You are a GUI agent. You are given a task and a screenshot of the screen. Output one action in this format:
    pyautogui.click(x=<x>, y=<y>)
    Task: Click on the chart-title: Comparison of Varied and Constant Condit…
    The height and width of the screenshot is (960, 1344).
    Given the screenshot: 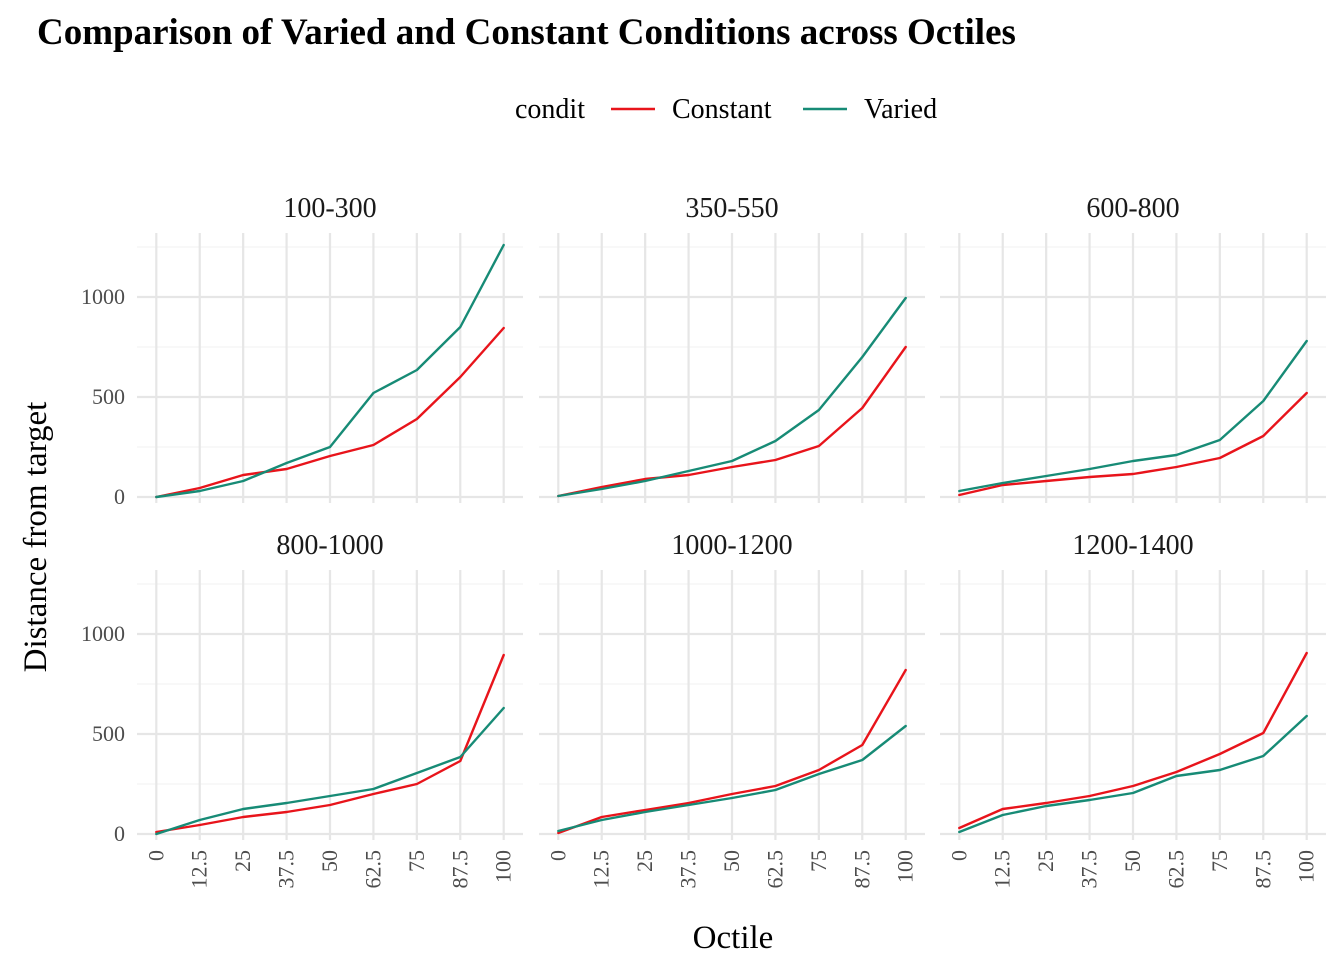 What is the action you would take?
    pyautogui.click(x=526, y=32)
    